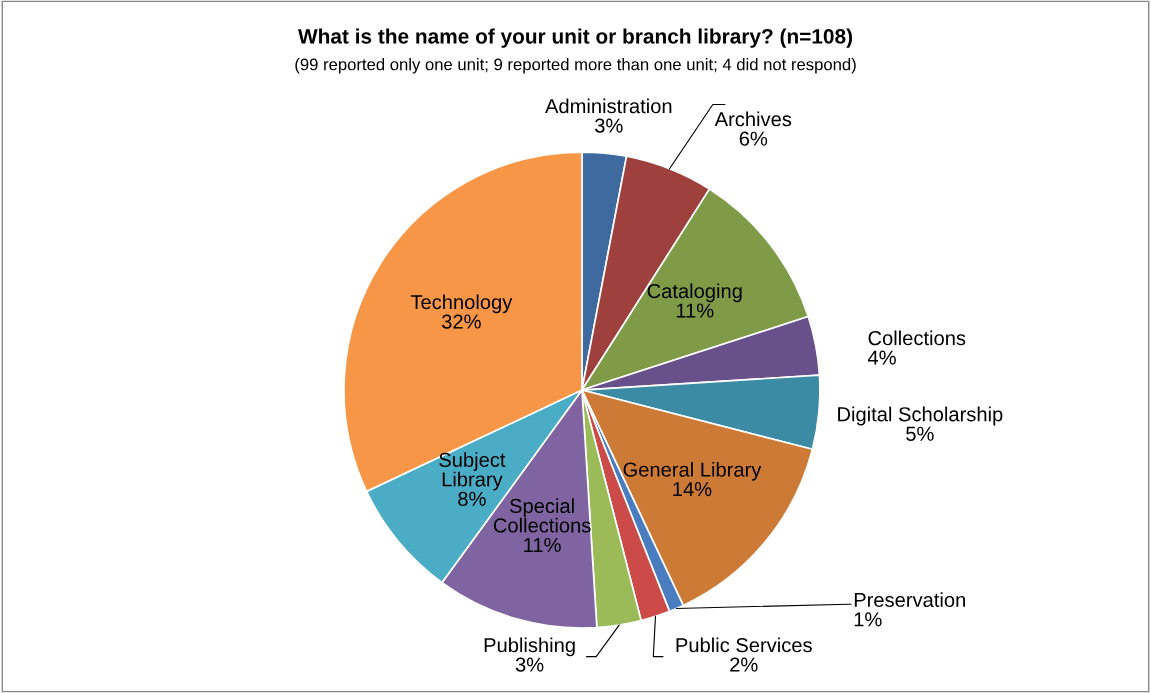 This screenshot has height=693, width=1151. Describe the element at coordinates (575, 66) in the screenshot. I see `chart-subtitle: (99 reported only one unit; 9 reported more than one unit; 4 did not respond)` at that location.